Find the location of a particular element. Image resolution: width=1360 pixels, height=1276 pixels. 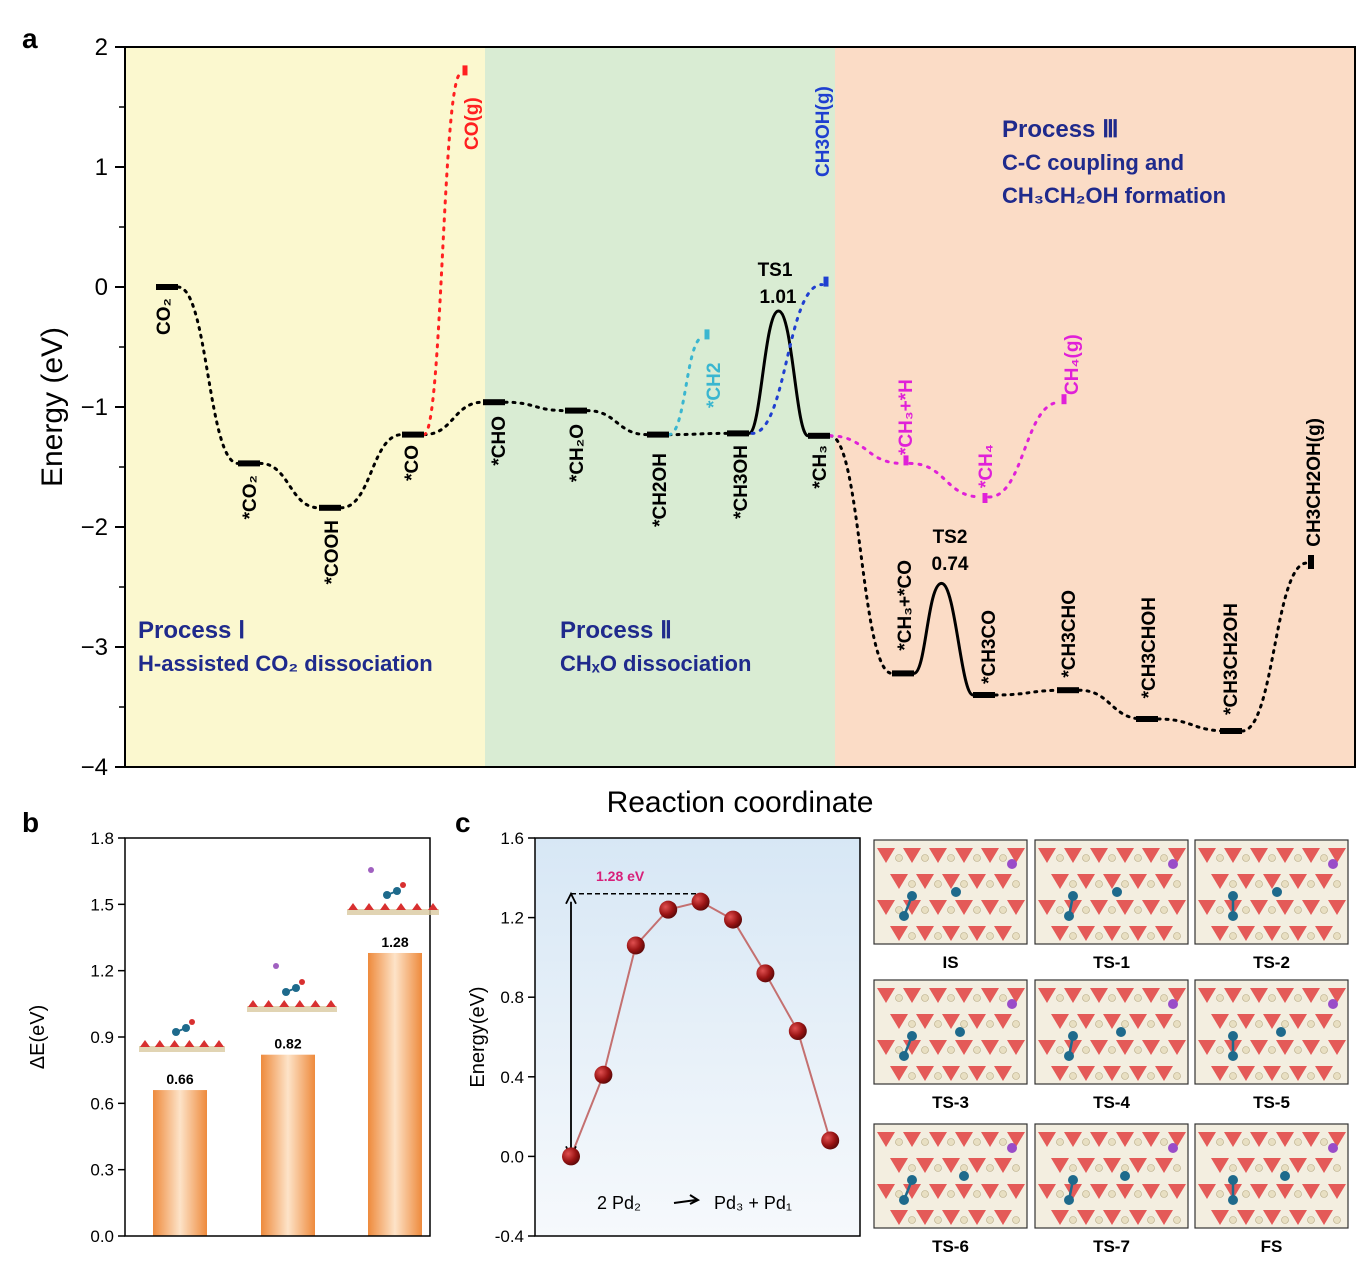

panel-label-a: a is located at coordinates (30, 38).